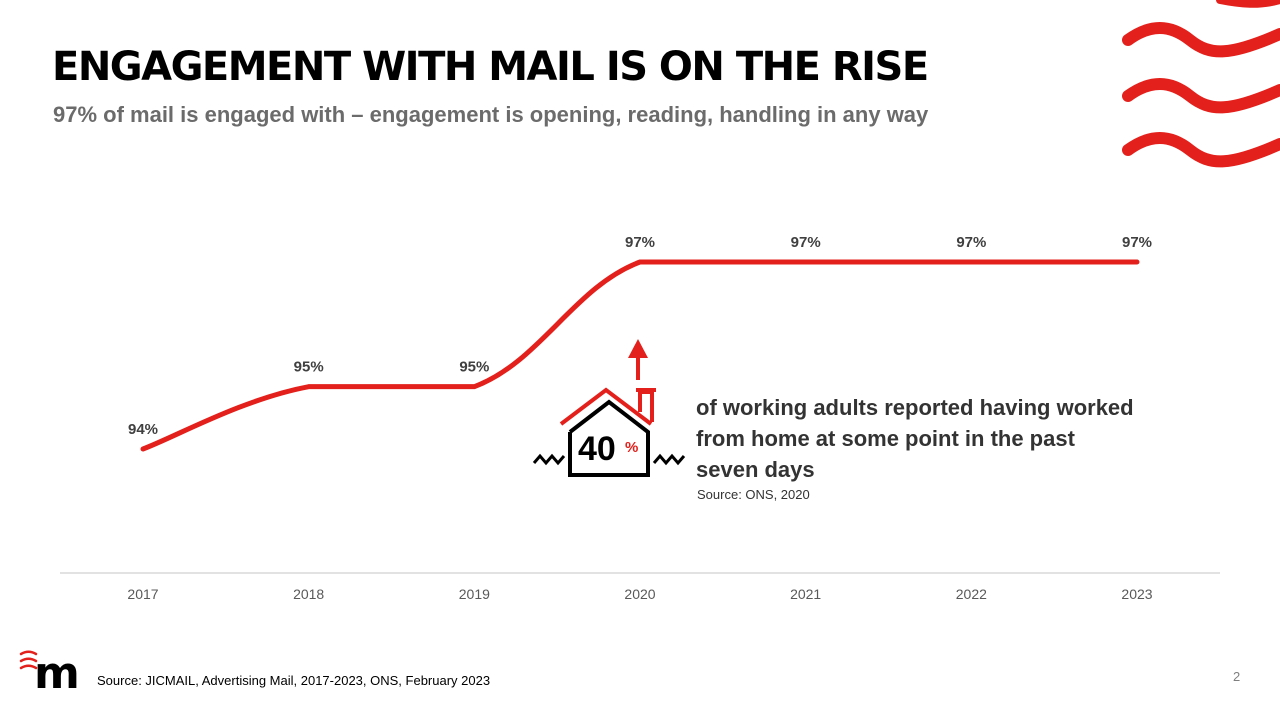  What do you see at coordinates (597, 449) in the screenshot?
I see `callout-value: 40` at bounding box center [597, 449].